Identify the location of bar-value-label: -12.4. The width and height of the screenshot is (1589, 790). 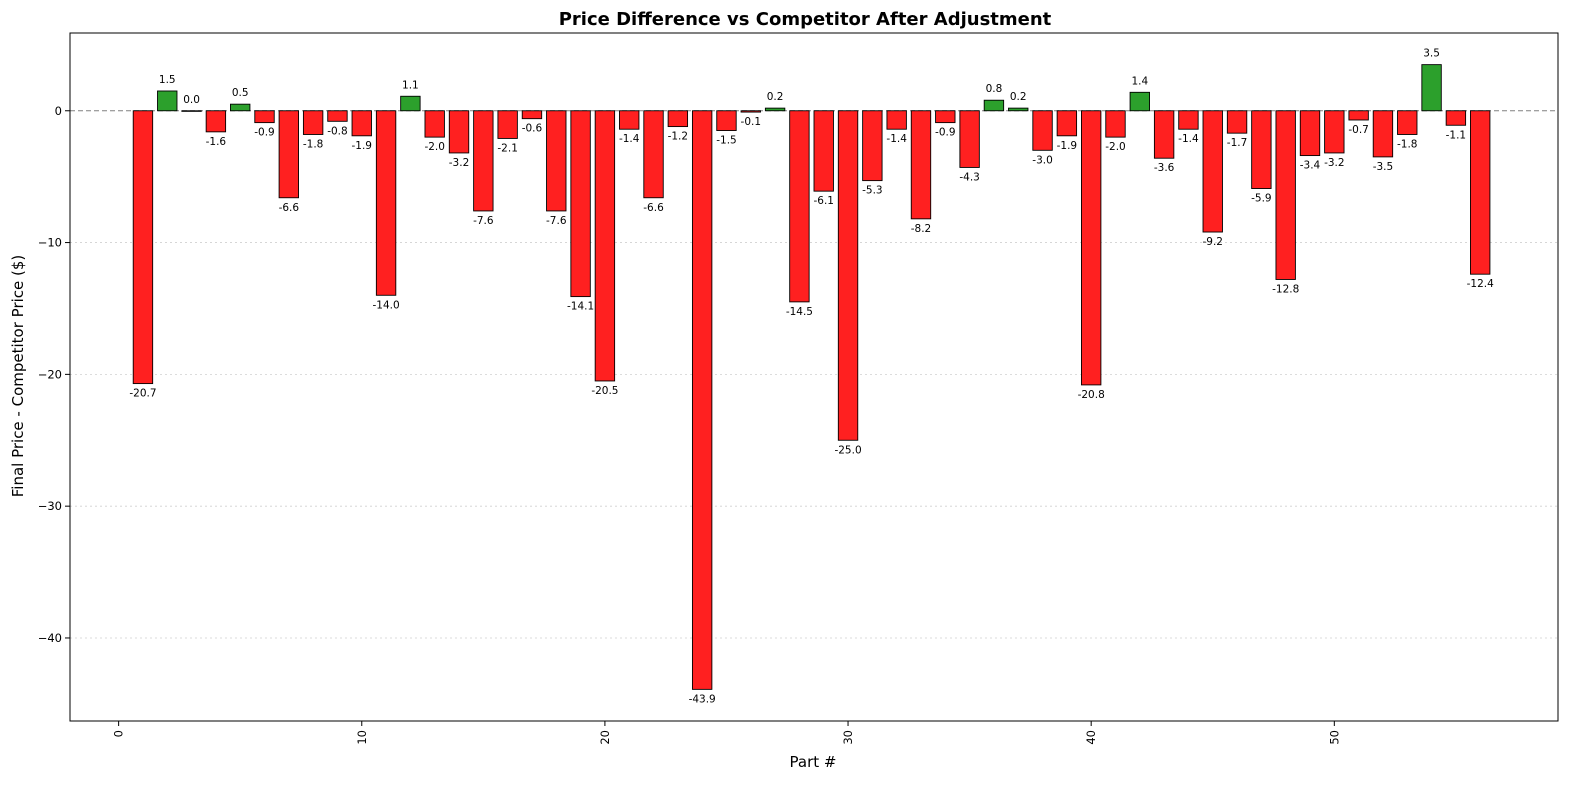
(1480, 284).